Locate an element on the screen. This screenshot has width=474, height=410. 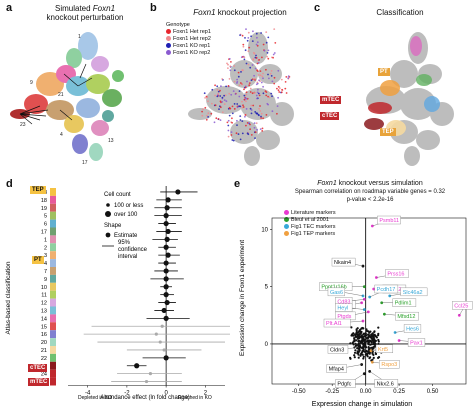
panel-c-tag-pt: PT is located at coordinates (384, 72).